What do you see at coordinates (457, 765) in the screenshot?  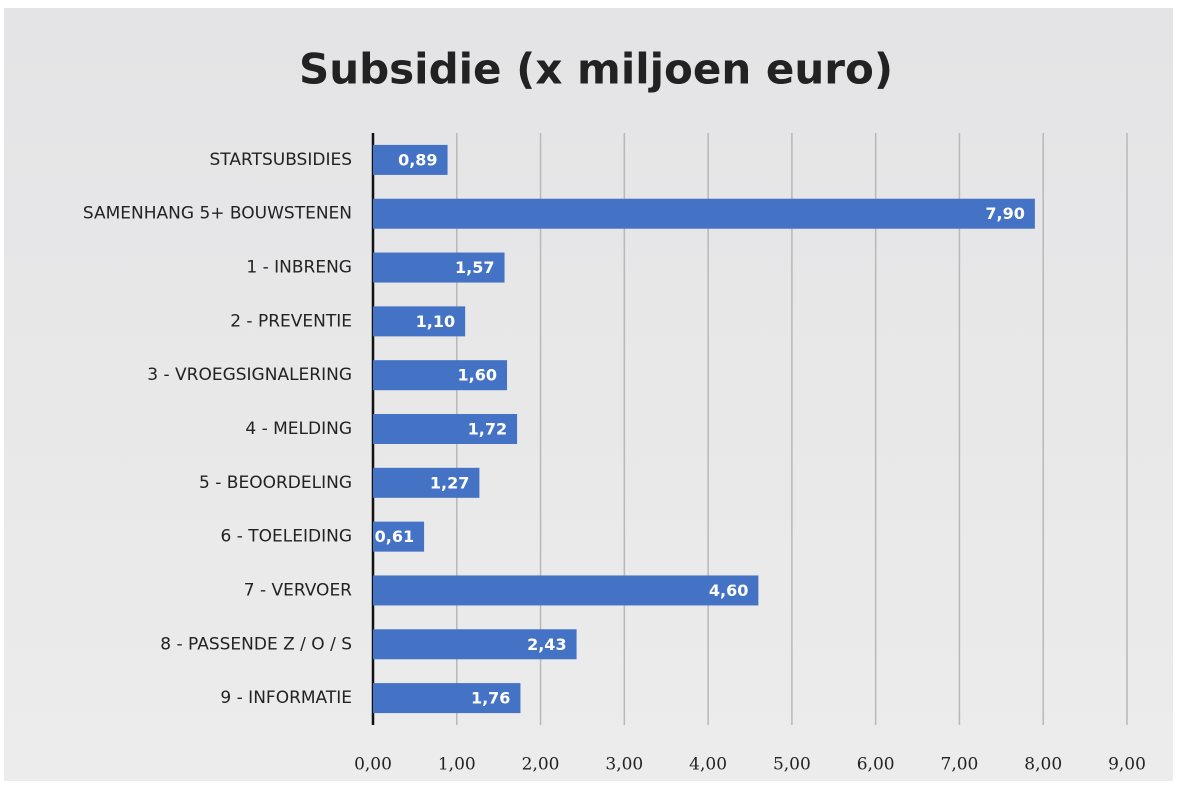 I see `x-tick-label: 1,00` at bounding box center [457, 765].